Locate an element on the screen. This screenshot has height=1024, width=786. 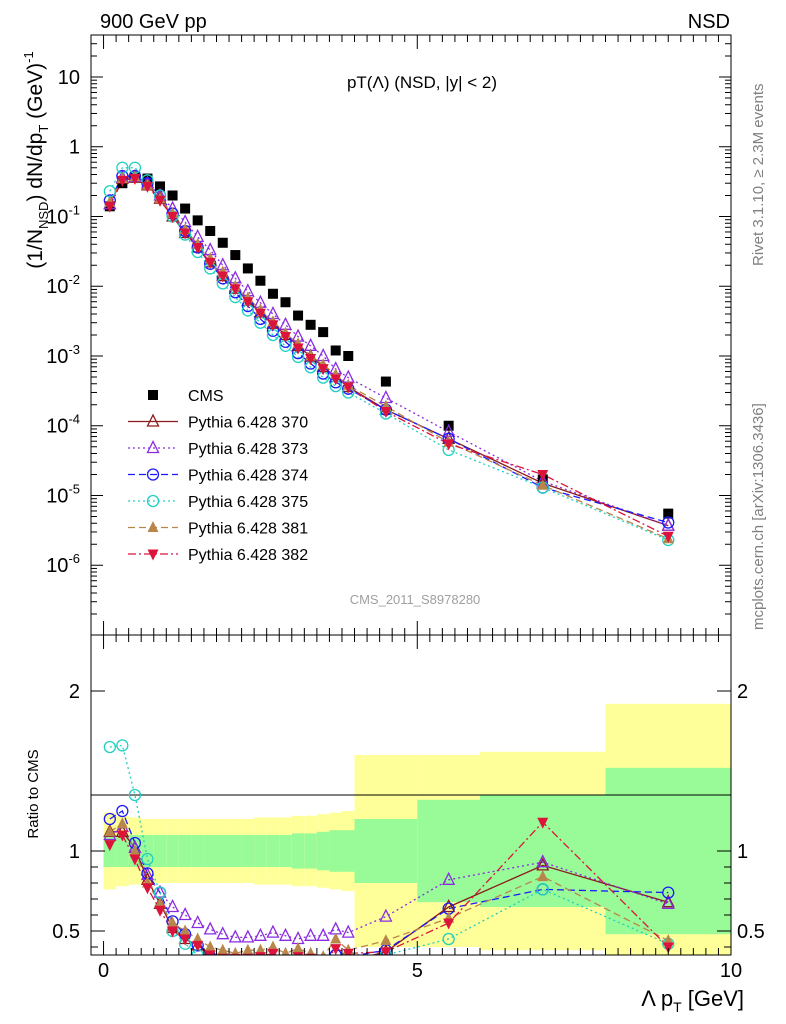
ratio-y-tick-label-left: 0.5 is located at coordinates (66, 932).